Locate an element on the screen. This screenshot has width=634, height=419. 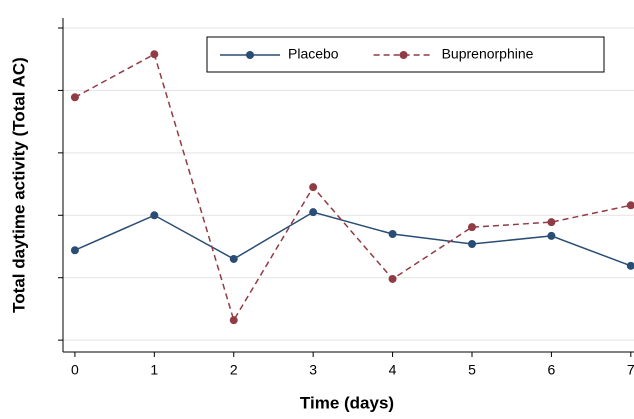
legend: Placebo Buprenorphine is located at coordinates (405, 54).